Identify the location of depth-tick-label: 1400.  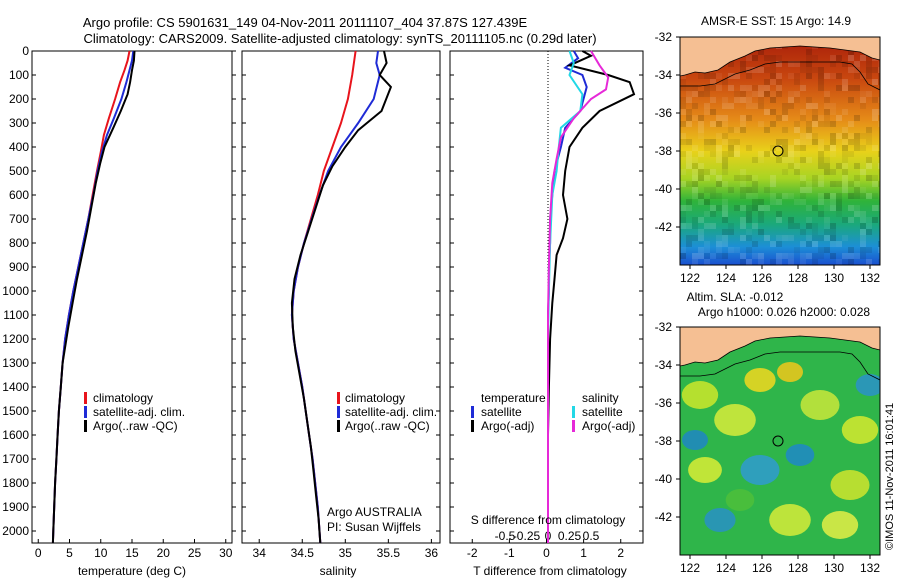
(15, 387).